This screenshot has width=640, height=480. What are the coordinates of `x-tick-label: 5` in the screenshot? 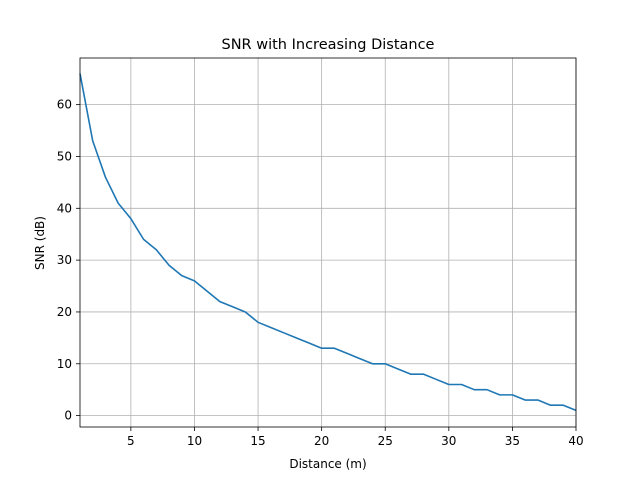 It's located at (131, 441).